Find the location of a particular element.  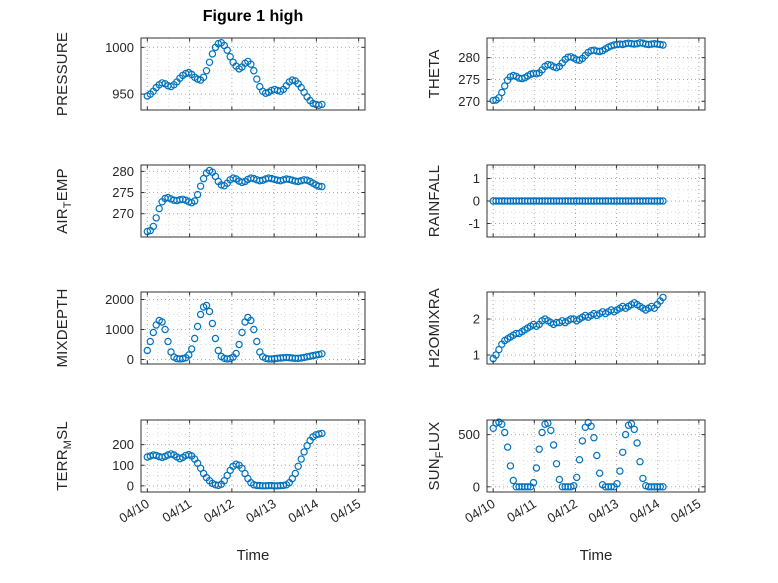

ylabel-mixdepth: MIXDEPTH is located at coordinates (64, 327).